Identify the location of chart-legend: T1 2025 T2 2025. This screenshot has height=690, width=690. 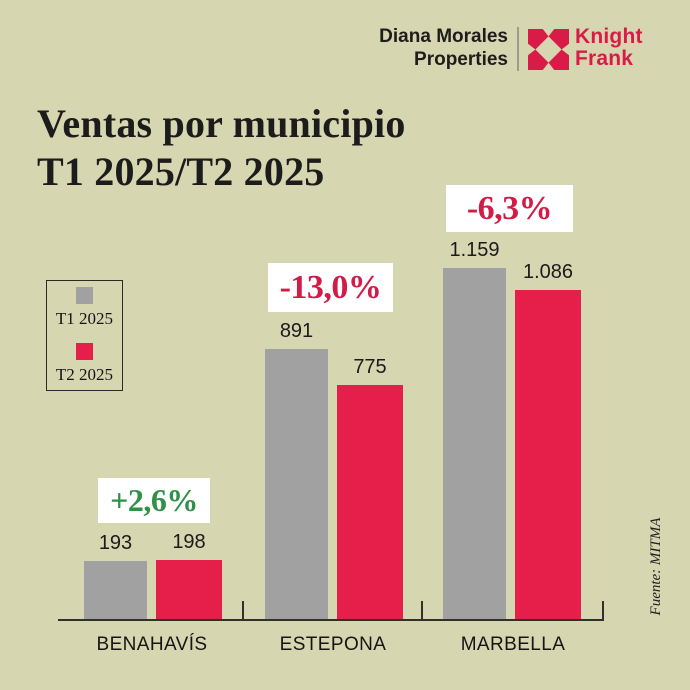
(84, 335).